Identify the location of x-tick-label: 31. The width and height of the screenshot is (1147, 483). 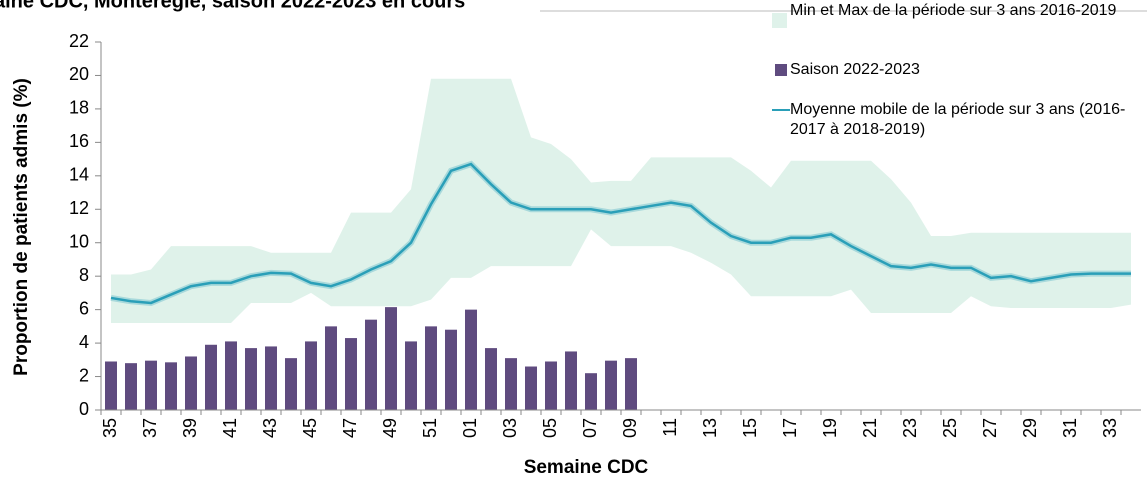
(1070, 428).